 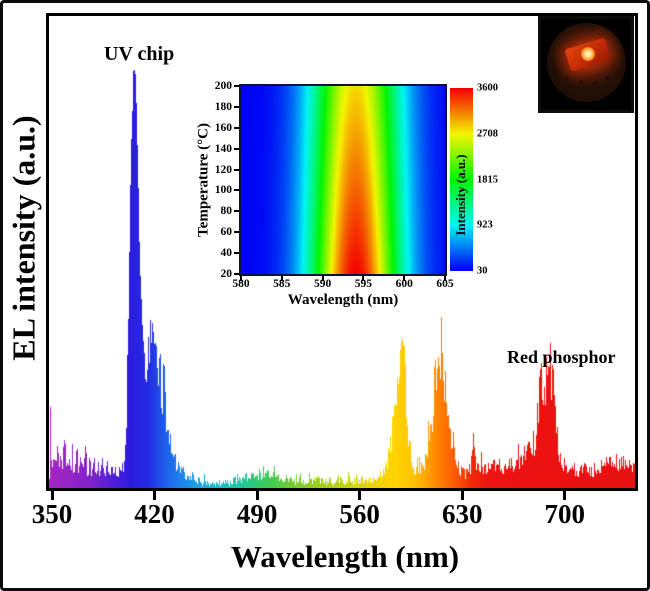 What do you see at coordinates (561, 357) in the screenshot?
I see `annotation-red-phosphor: Red phosphor` at bounding box center [561, 357].